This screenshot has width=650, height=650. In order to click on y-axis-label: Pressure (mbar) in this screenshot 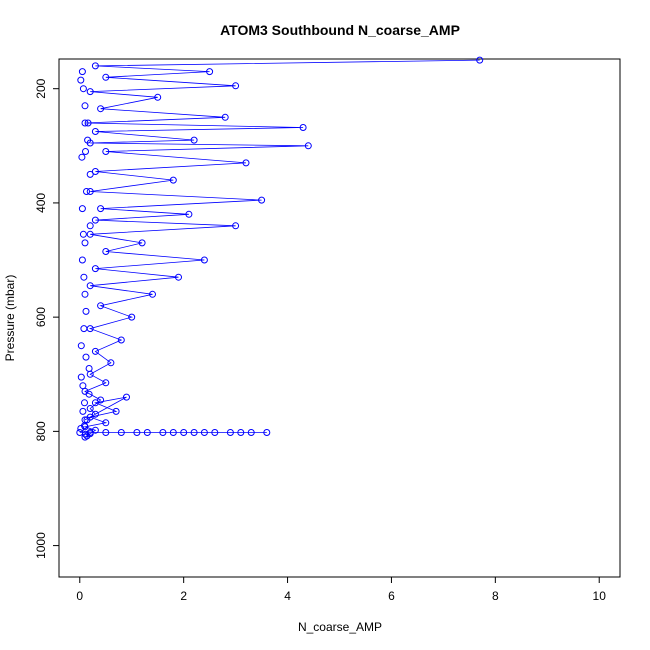, I will do `click(10, 318)`.